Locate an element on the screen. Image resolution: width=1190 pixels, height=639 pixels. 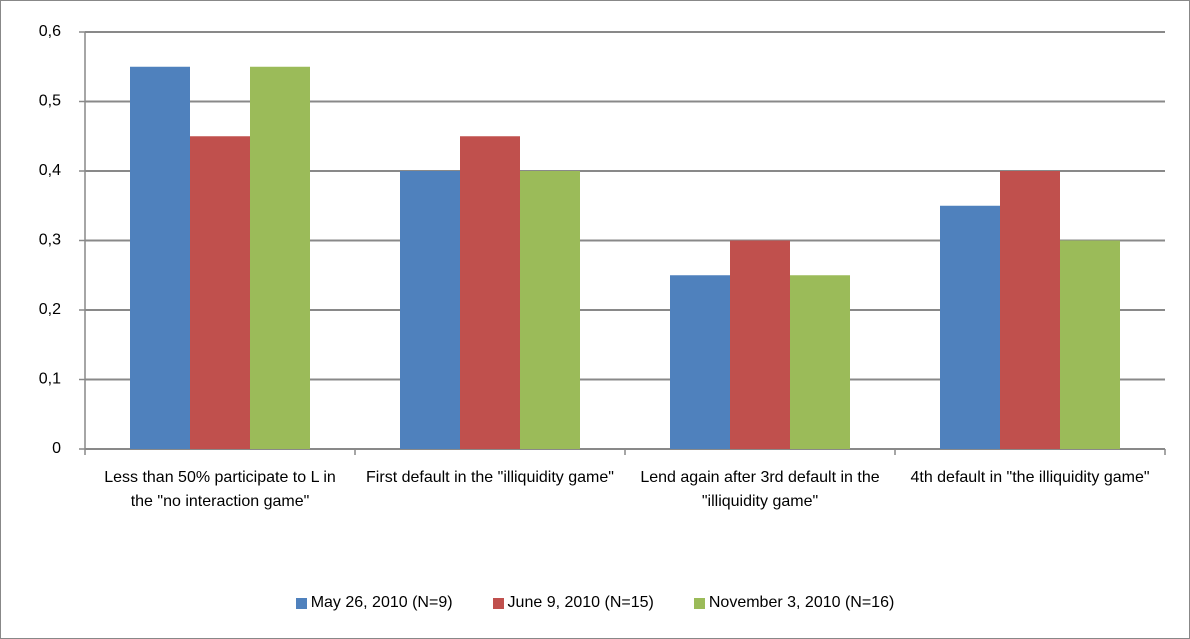
y-tick-label: 0,6 is located at coordinates (50, 31).